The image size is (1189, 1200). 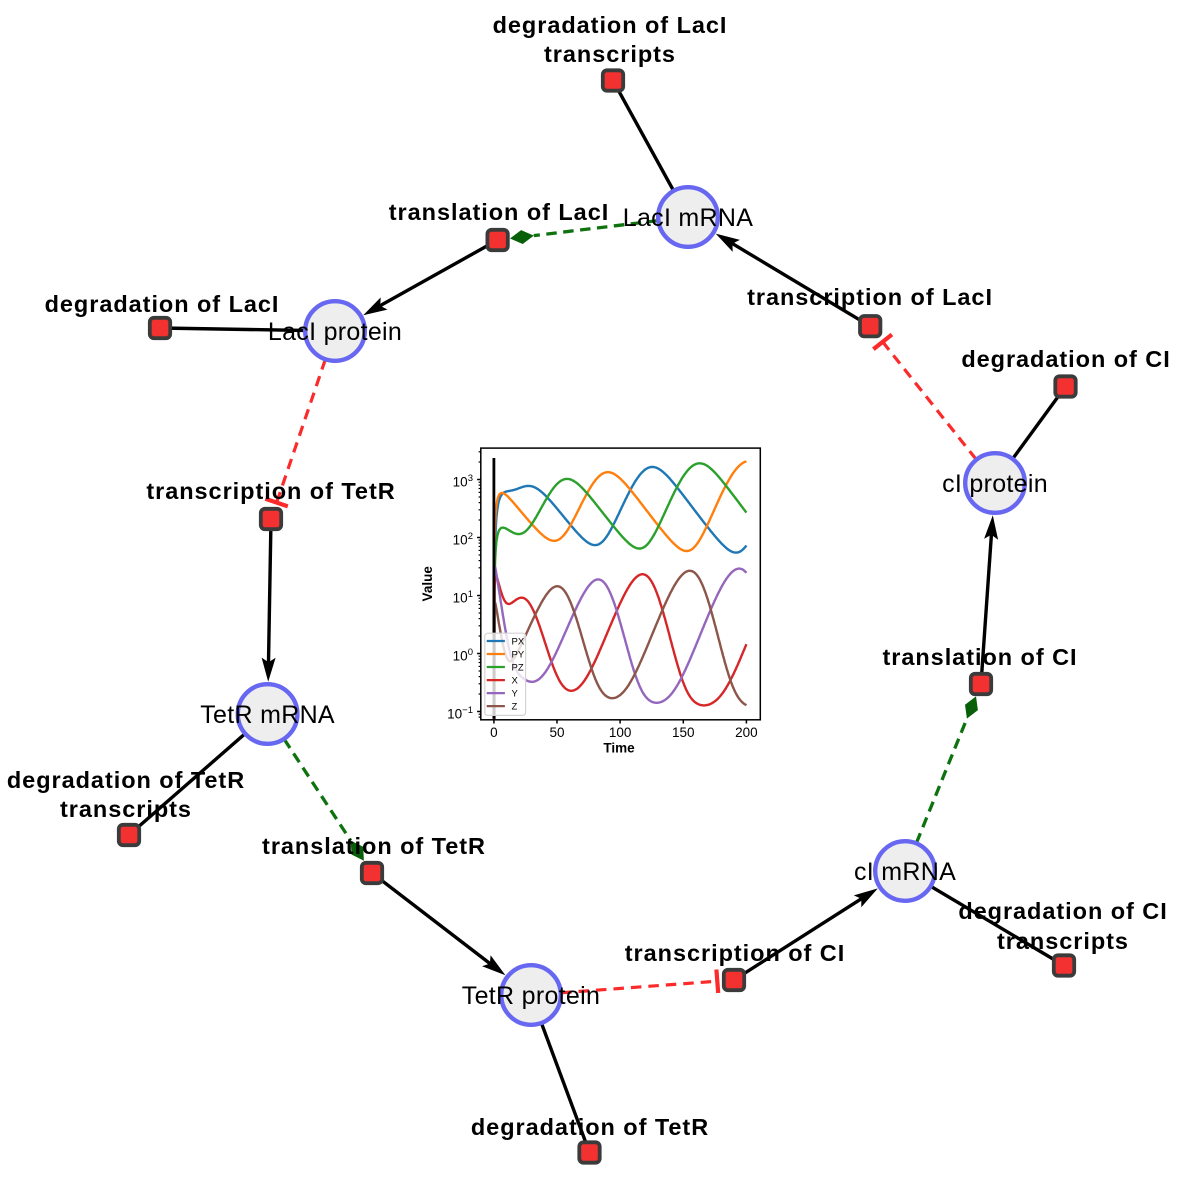 I want to click on svg-text: PZ, so click(x=518, y=667).